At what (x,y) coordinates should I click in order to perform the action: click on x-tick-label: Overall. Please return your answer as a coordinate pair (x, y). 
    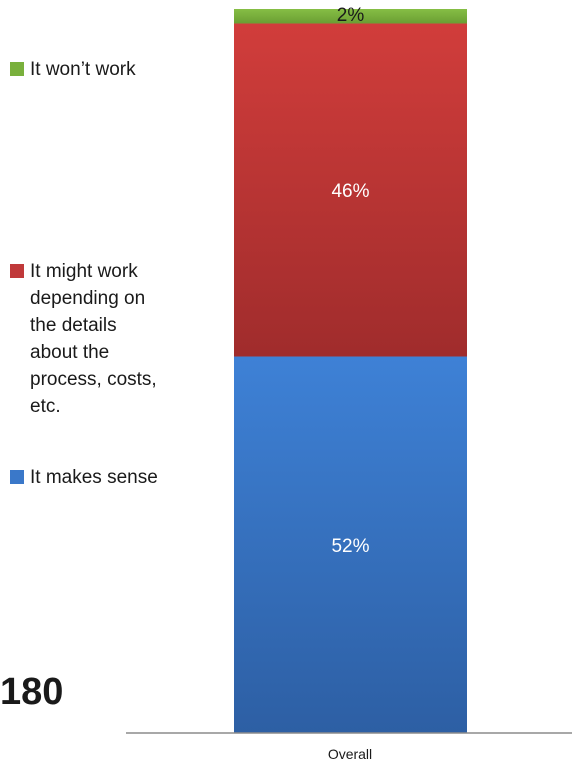
    Looking at the image, I should click on (350, 754).